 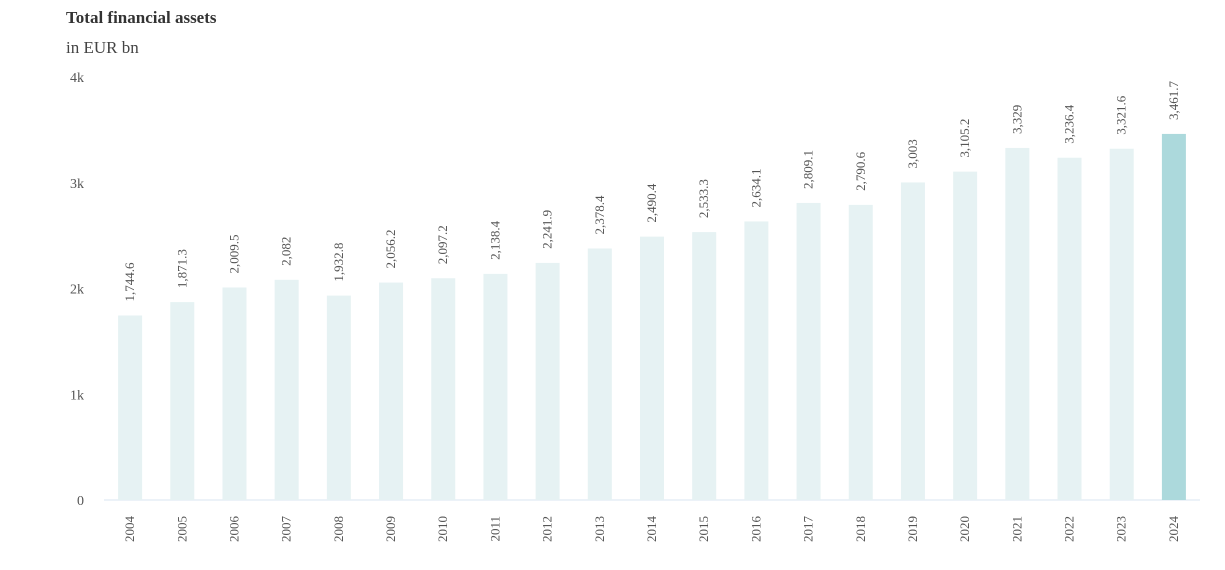 I want to click on data-label-2023: 3,321.6, so click(x=1121, y=115).